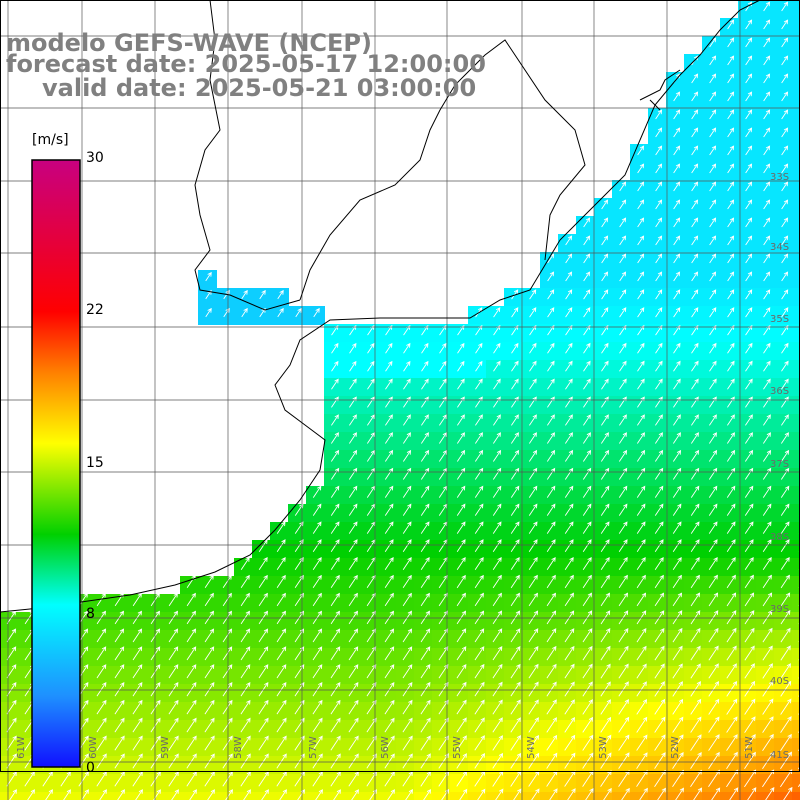 This screenshot has width=800, height=800. What do you see at coordinates (313, 747) in the screenshot?
I see `longitude-label: 57W` at bounding box center [313, 747].